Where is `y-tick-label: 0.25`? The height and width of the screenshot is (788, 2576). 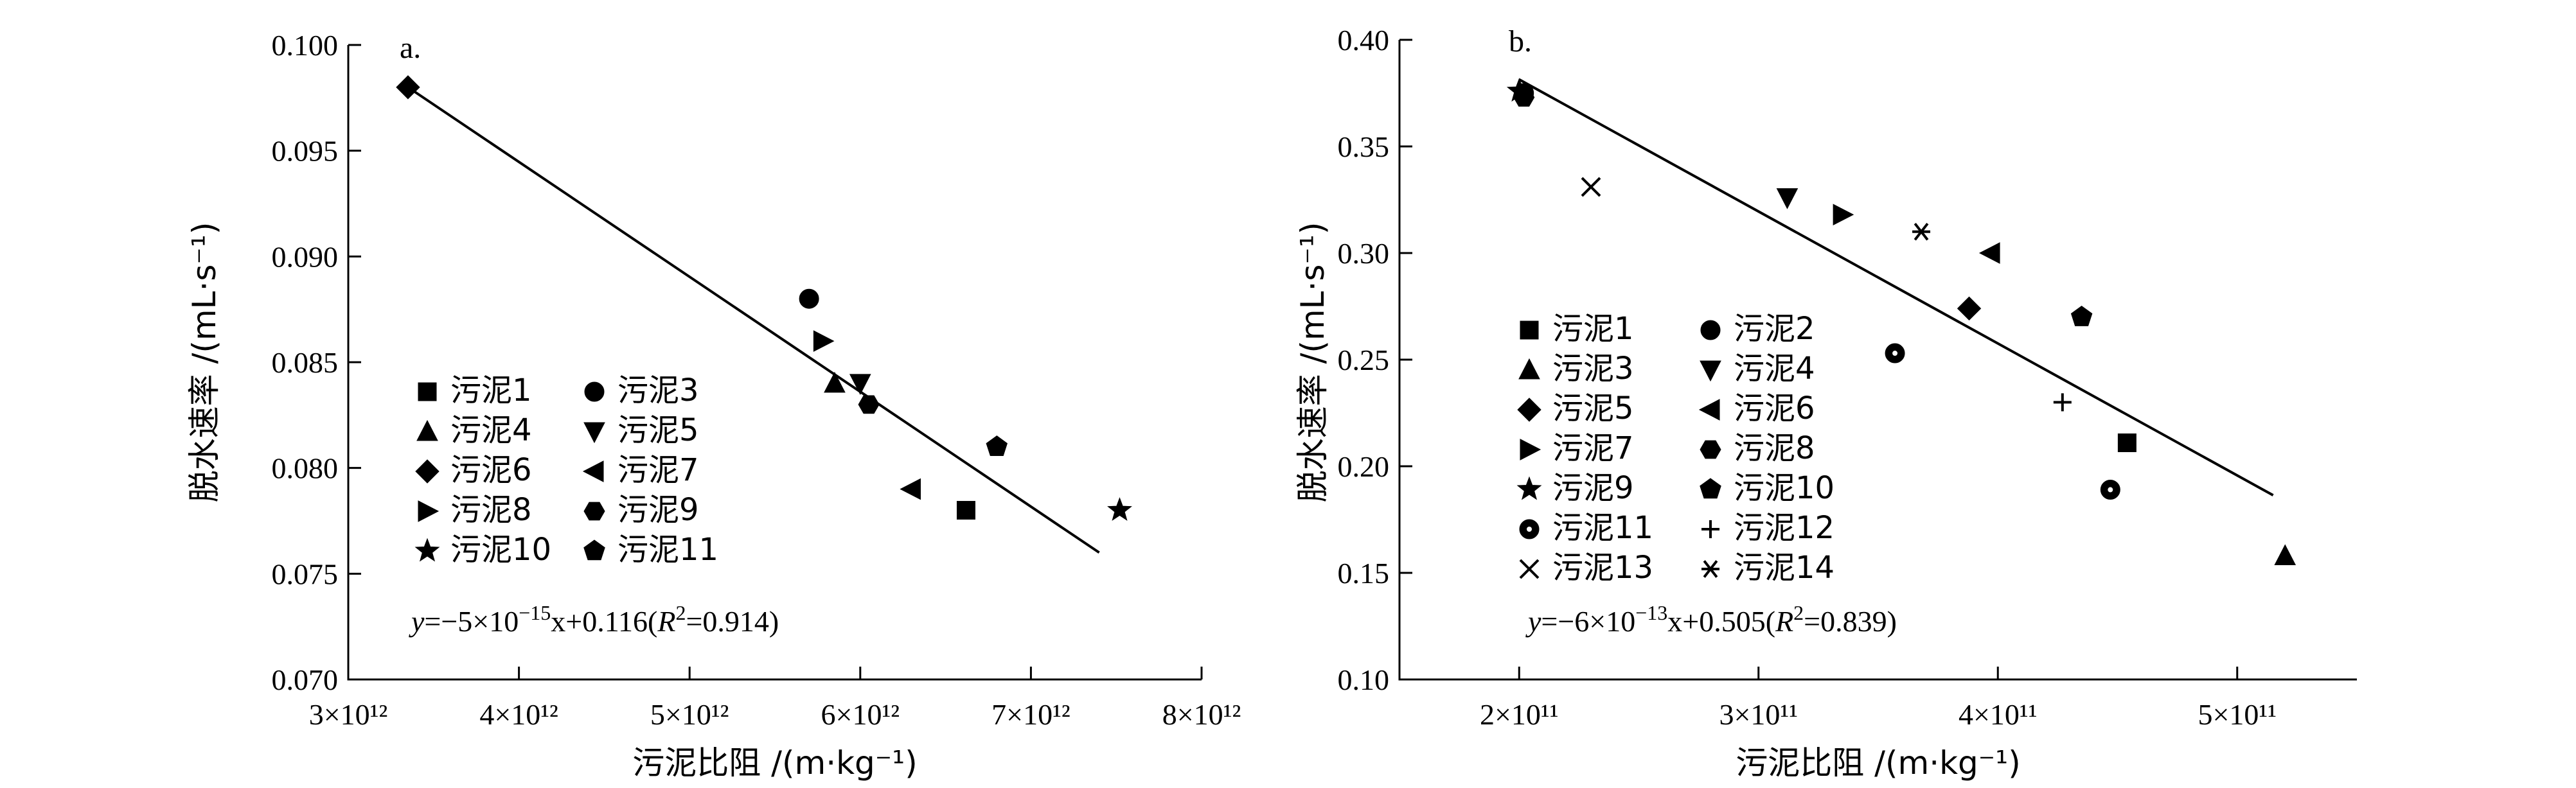
y-tick-label: 0.25 is located at coordinates (1364, 360).